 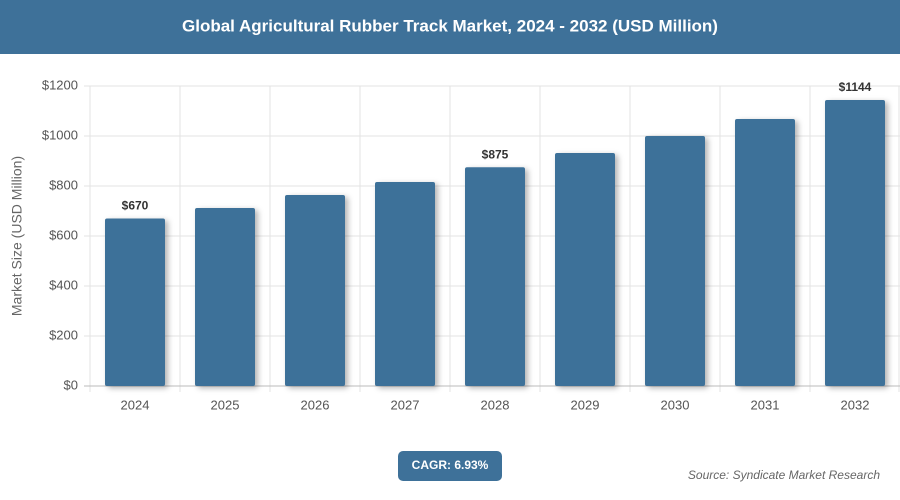 What do you see at coordinates (63, 334) in the screenshot?
I see `y-tick-label: $200` at bounding box center [63, 334].